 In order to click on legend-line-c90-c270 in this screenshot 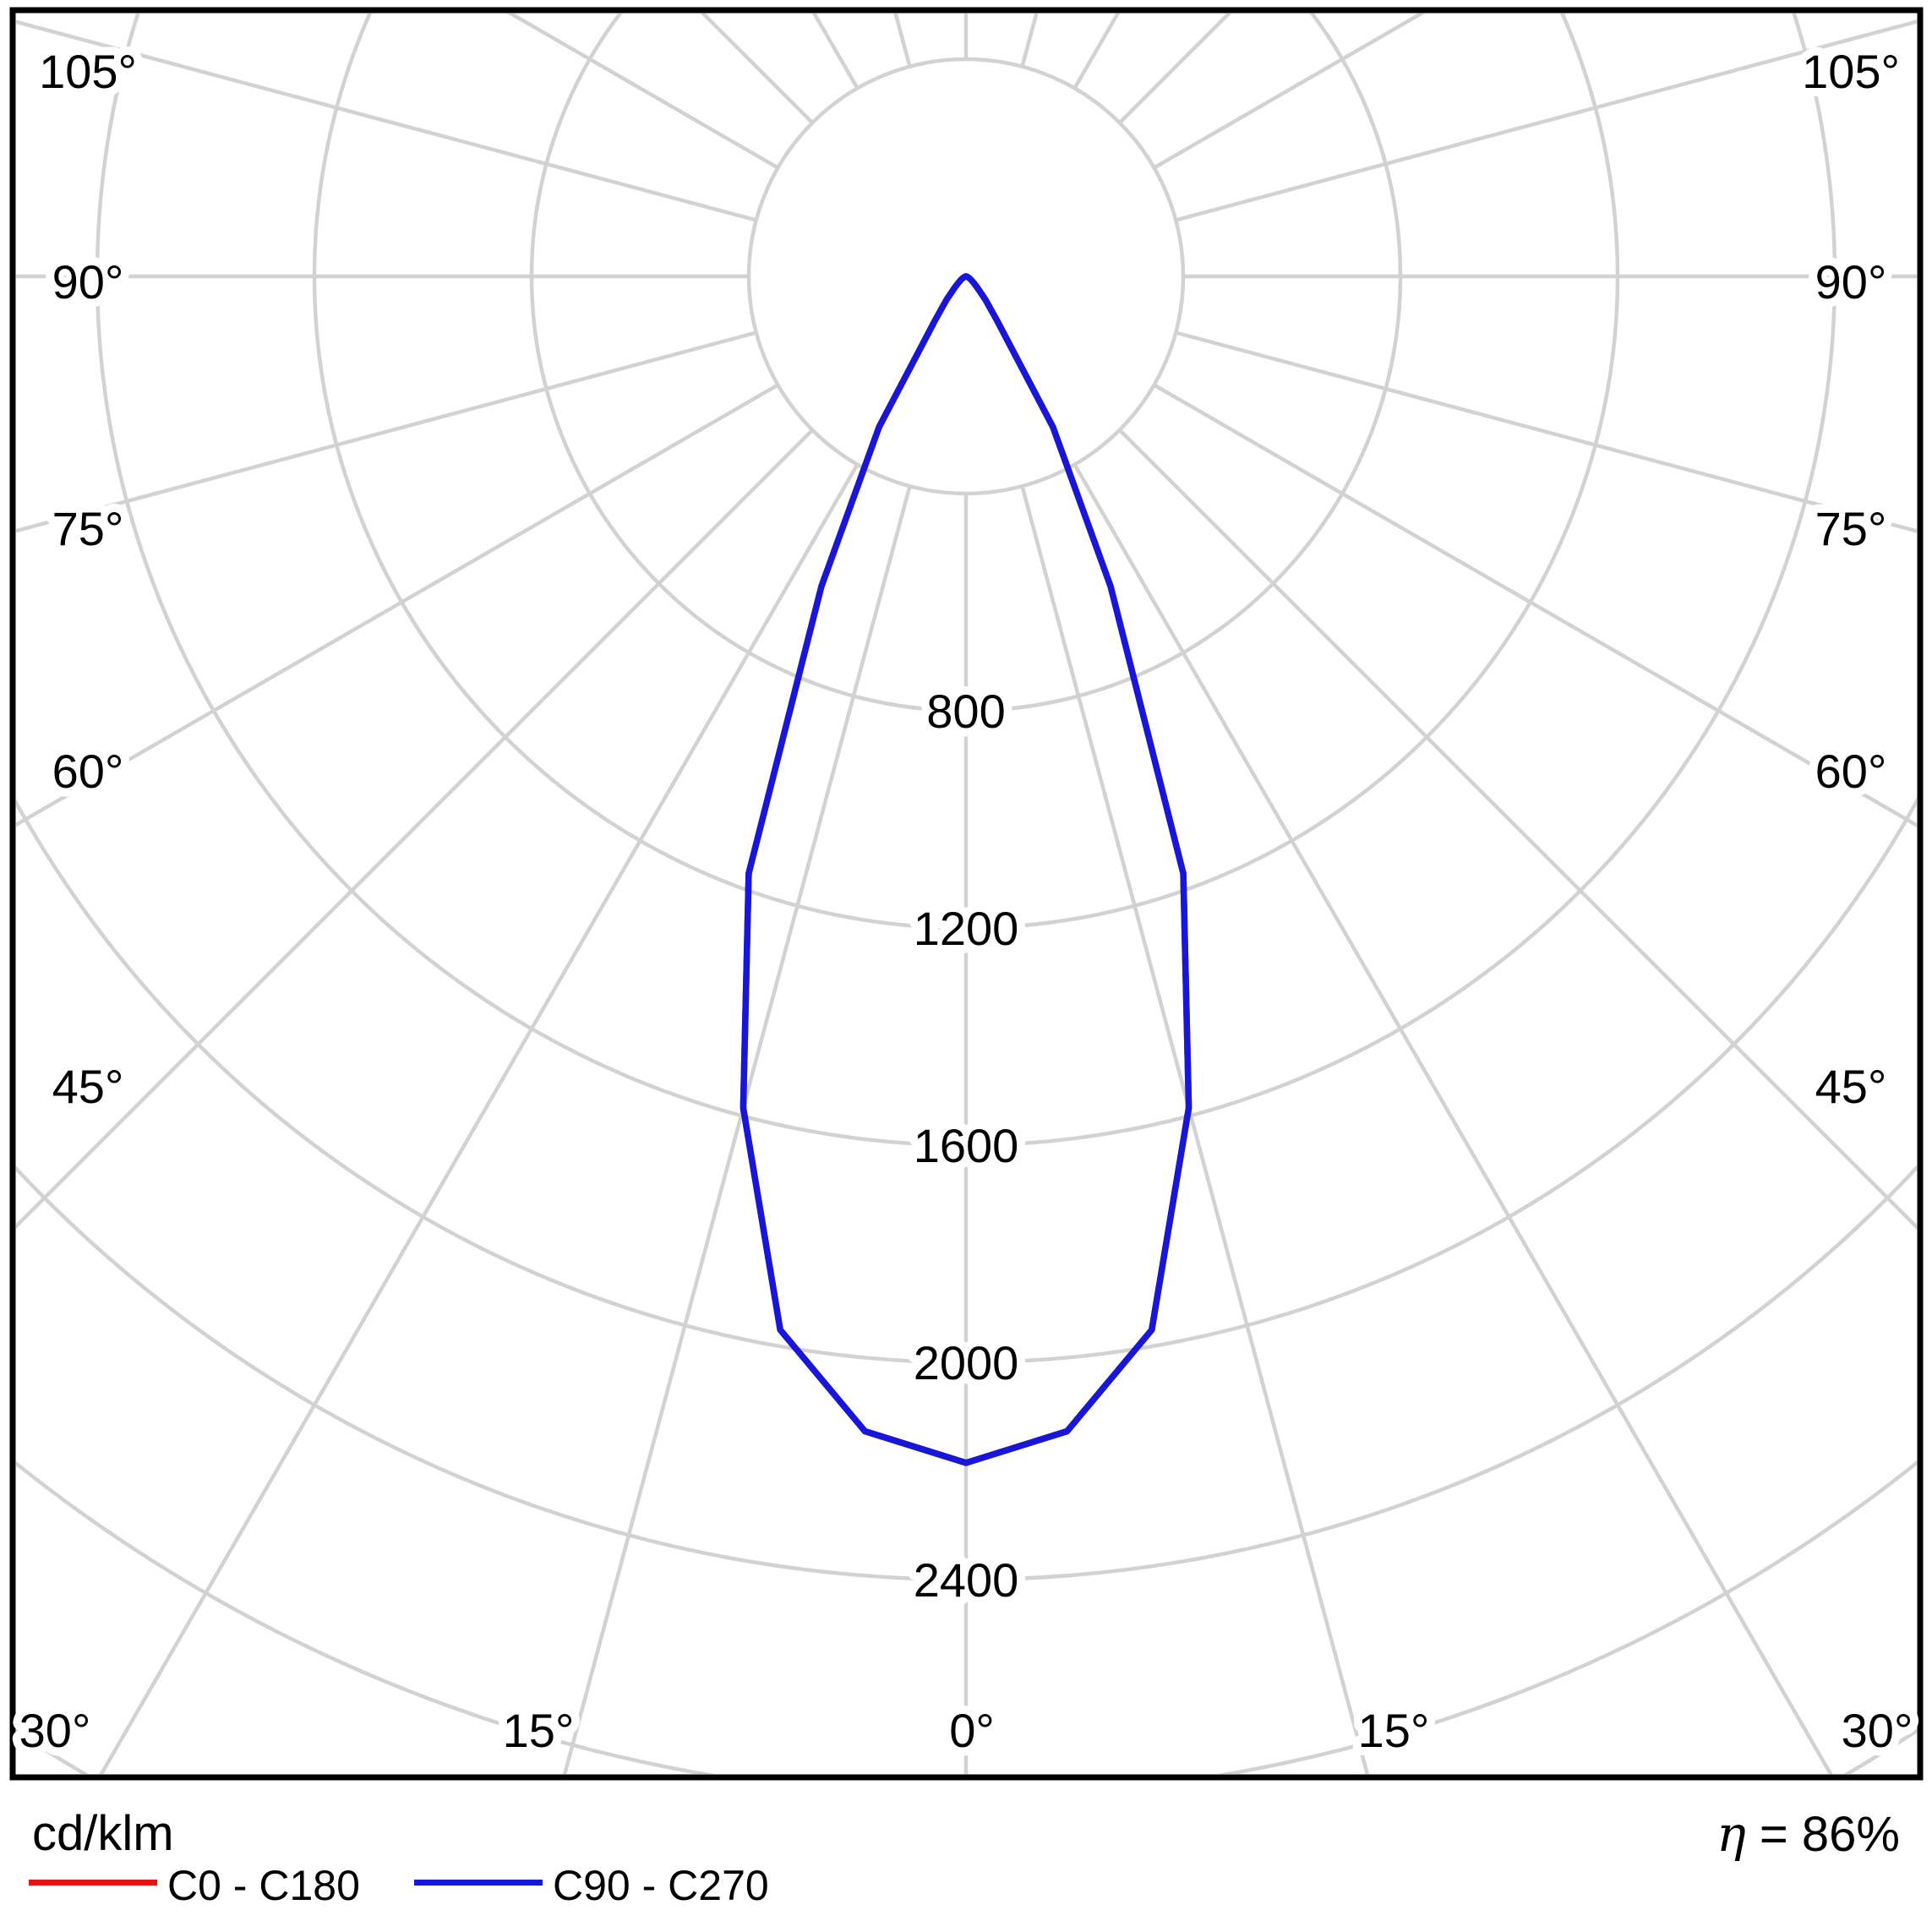, I will do `click(478, 1883)`.